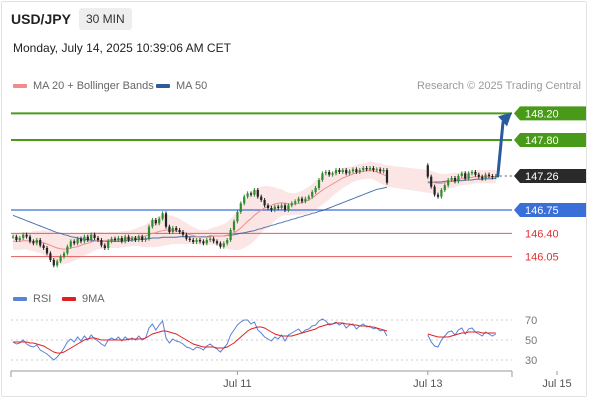  Describe the element at coordinates (531, 341) in the screenshot. I see `rsi-tick-label: 50` at that location.